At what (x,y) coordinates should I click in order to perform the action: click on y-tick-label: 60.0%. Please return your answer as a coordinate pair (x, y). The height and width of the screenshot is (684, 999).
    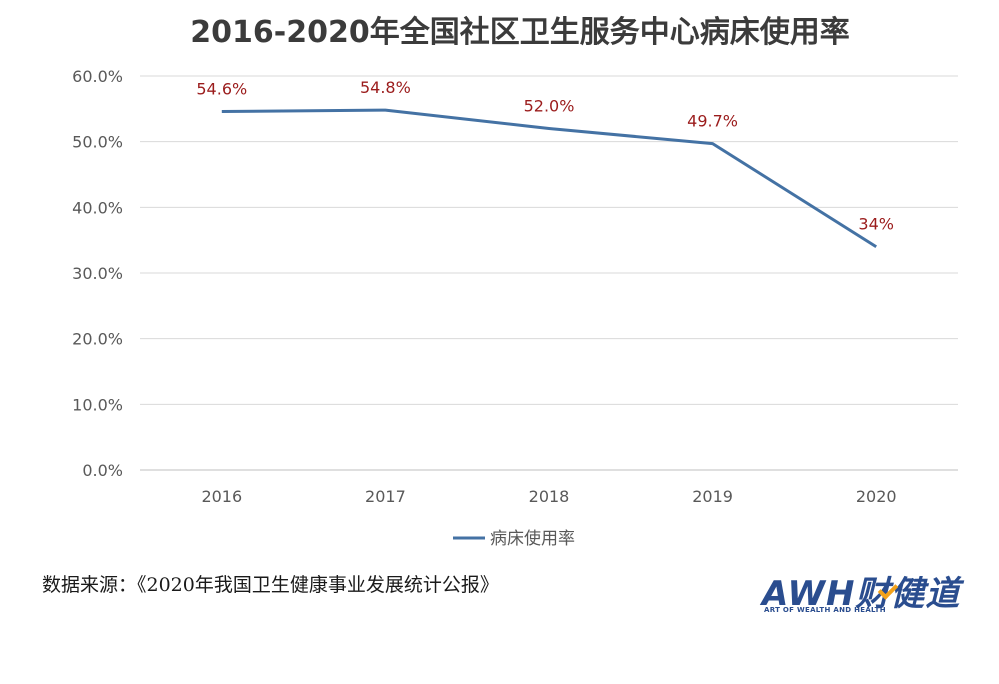
    Looking at the image, I should click on (97, 76).